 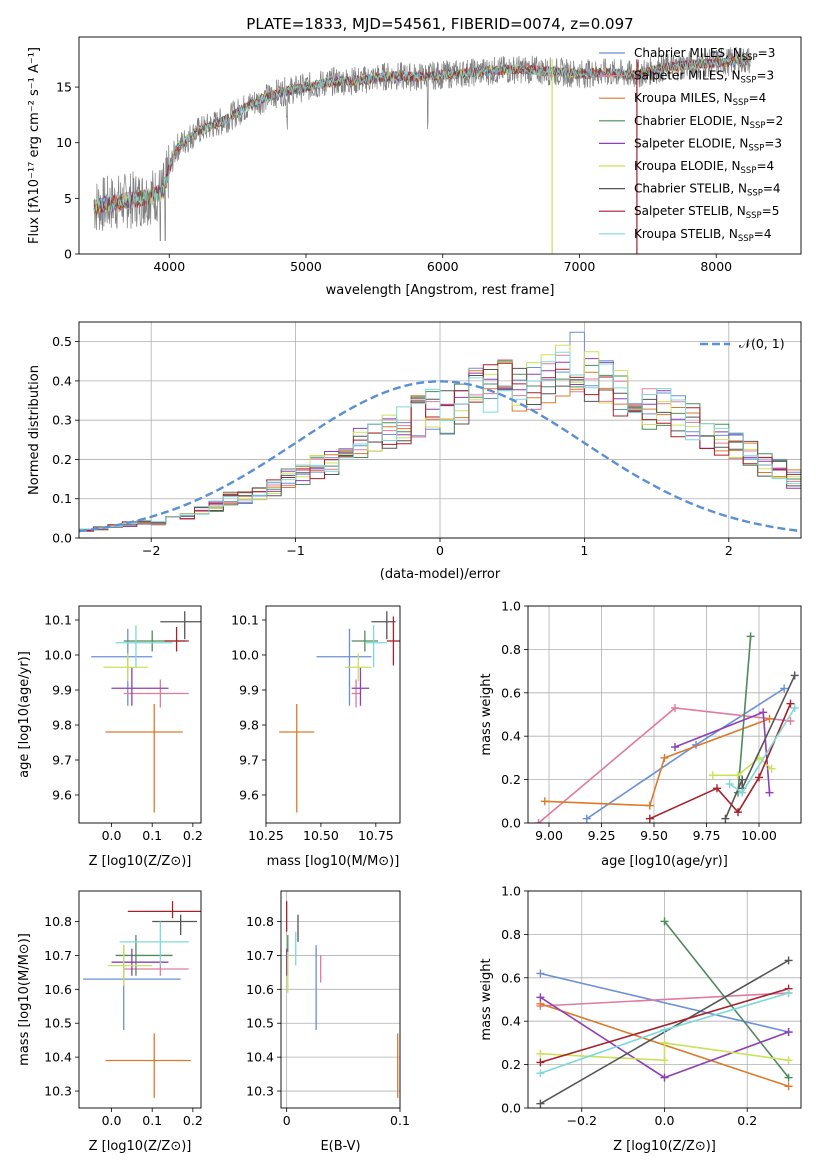 What do you see at coordinates (34, 430) in the screenshot?
I see `y-axis-label: Normed distribution` at bounding box center [34, 430].